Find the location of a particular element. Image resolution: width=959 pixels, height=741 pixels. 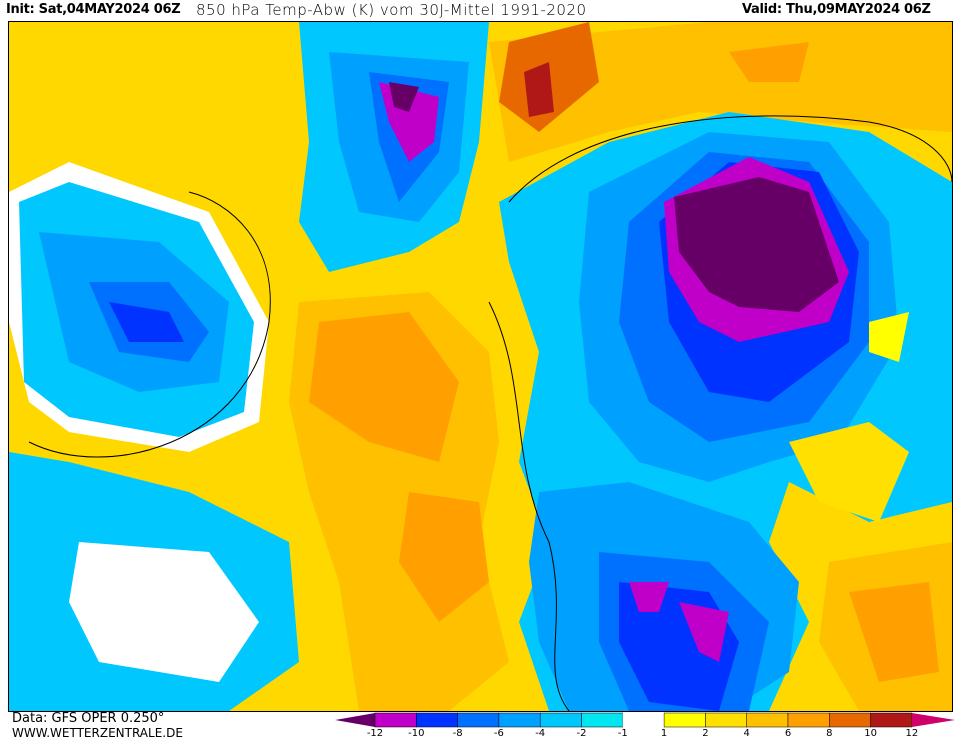

data-source-label: Data: GFS OPER 0.250° is located at coordinates (88, 718).